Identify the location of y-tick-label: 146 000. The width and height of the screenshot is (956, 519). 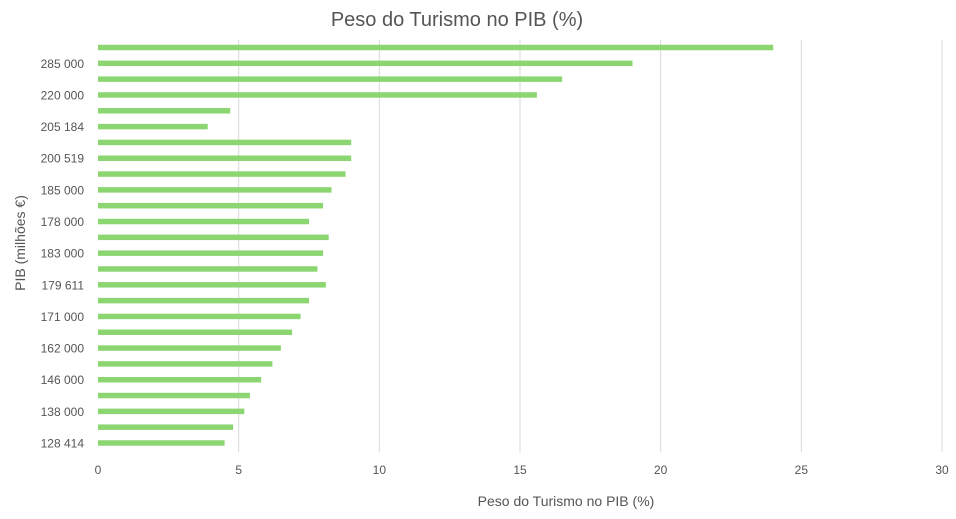
(63, 380).